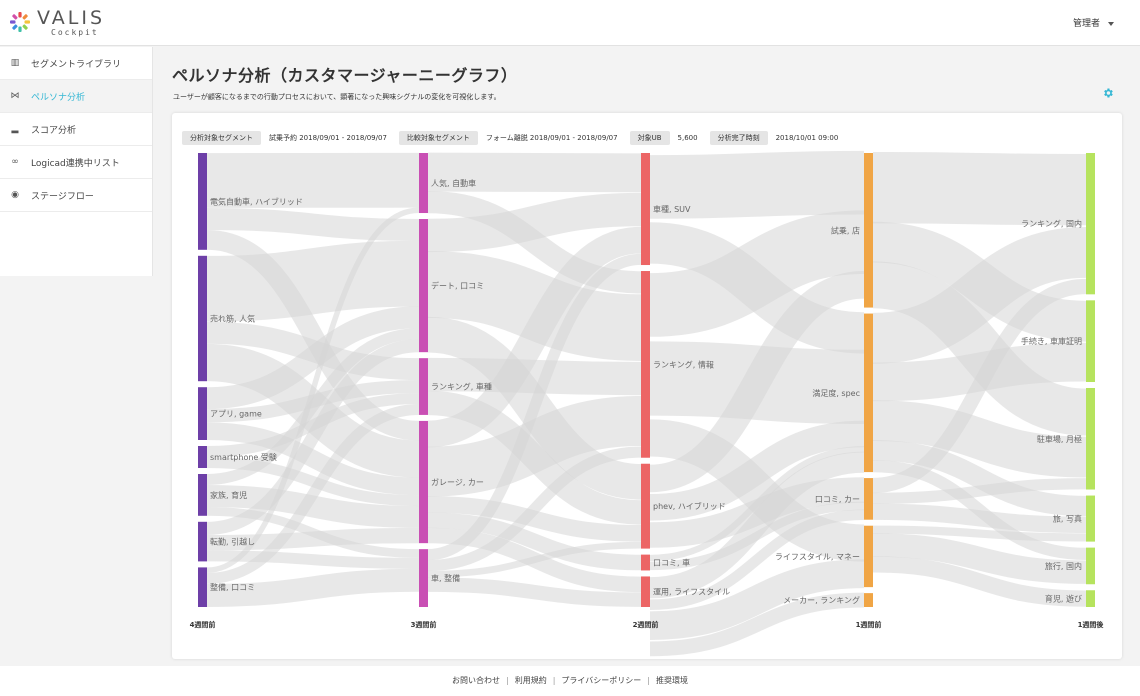 The width and height of the screenshot is (1140, 696). Describe the element at coordinates (1093, 22) in the screenshot. I see `user-menu: 管理者` at that location.